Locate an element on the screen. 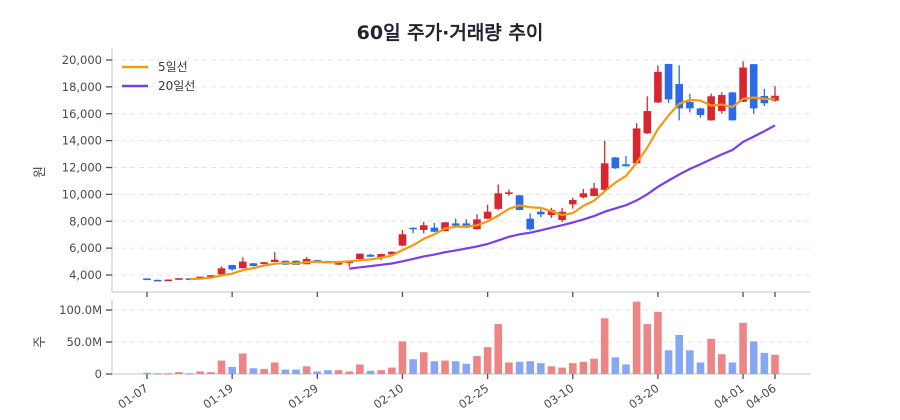 This screenshot has height=420, width=900. price-y-tick-label: 18,000 is located at coordinates (82, 87).